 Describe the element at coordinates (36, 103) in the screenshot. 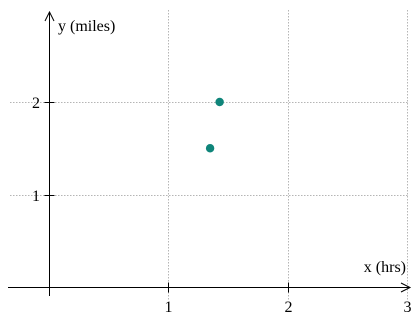

I see `y-tick-label-2: 2` at that location.